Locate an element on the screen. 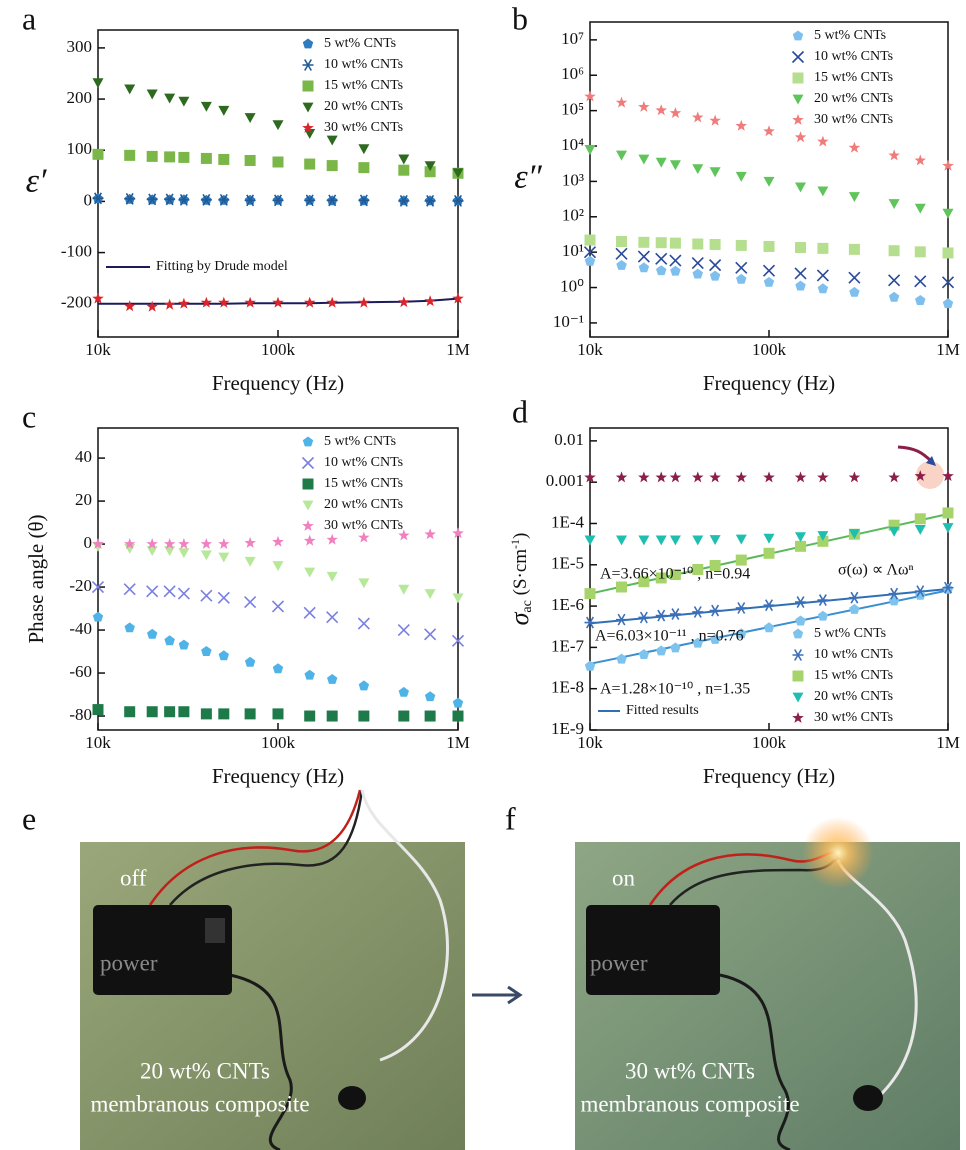 The width and height of the screenshot is (966, 1150). annotation: A=1.28×10⁻¹⁰ , n=1.35 is located at coordinates (675, 689).